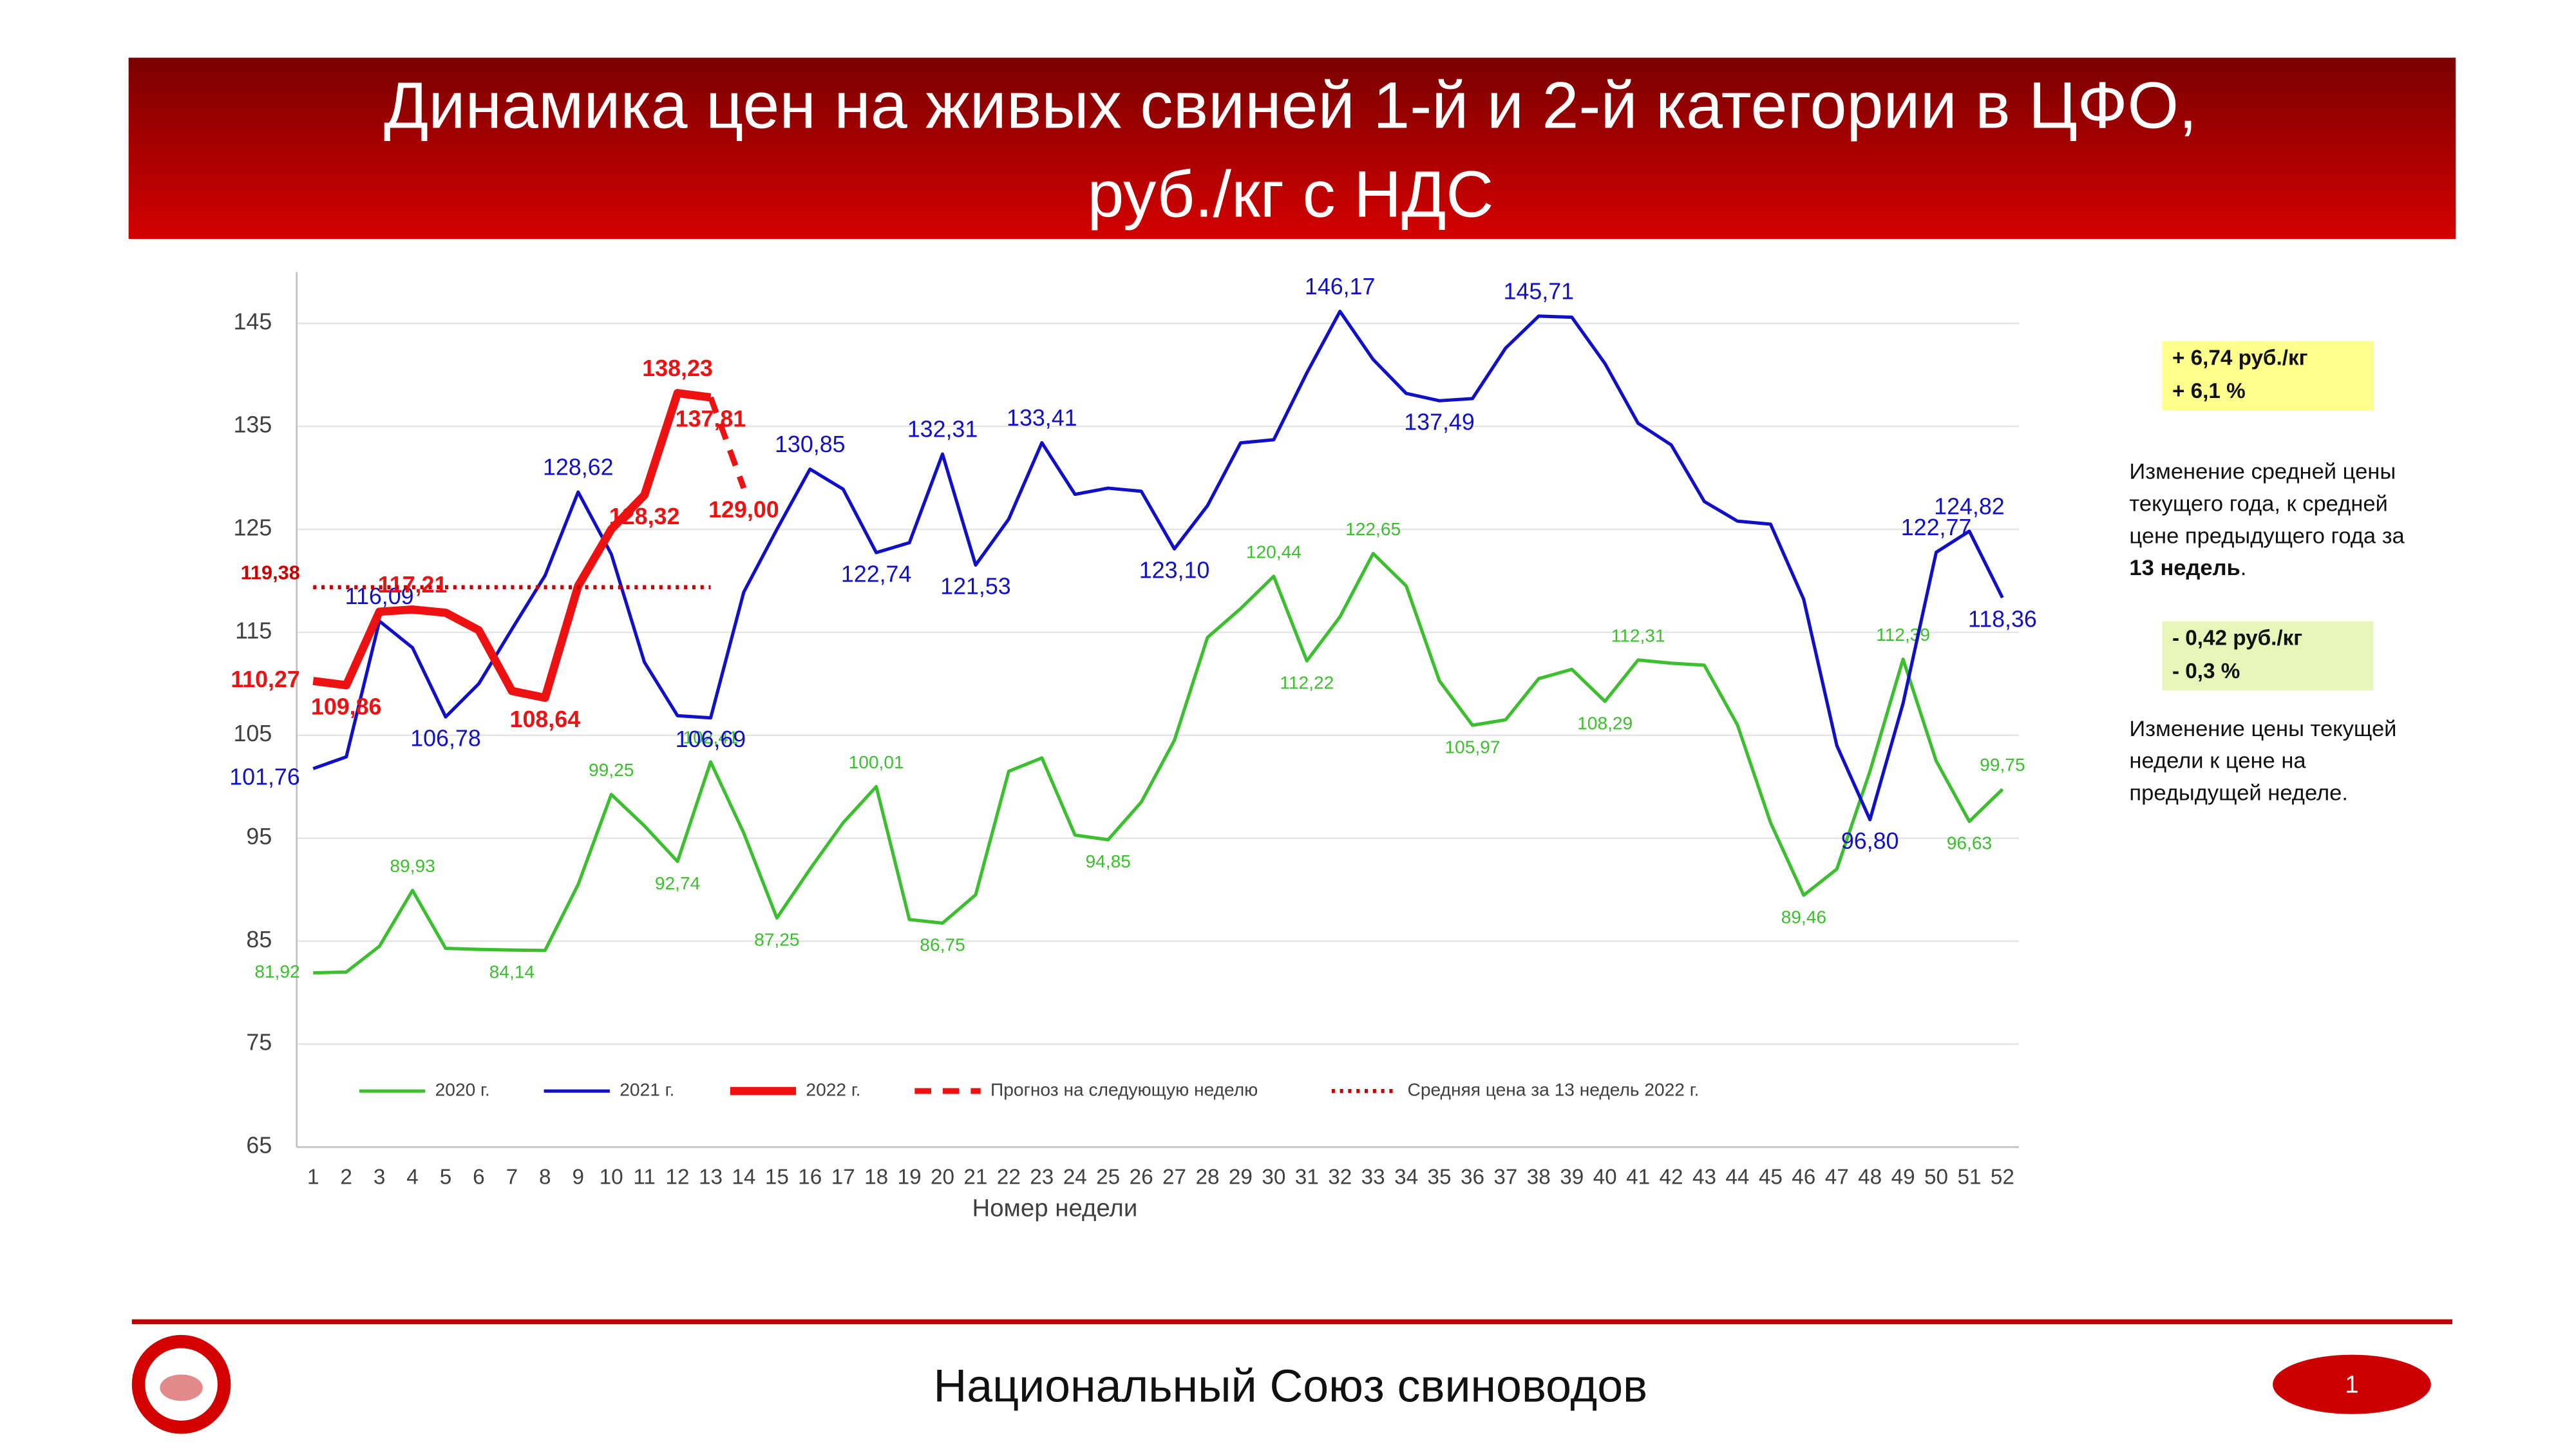  I want to click on y-tick-label: 145, so click(253, 322).